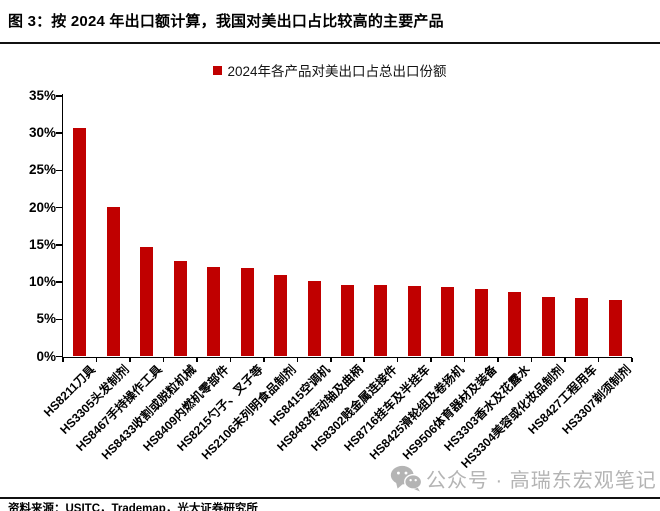 Image resolution: width=660 pixels, height=511 pixels. What do you see at coordinates (42, 244) in the screenshot?
I see `y-tick-label: 15%` at bounding box center [42, 244].